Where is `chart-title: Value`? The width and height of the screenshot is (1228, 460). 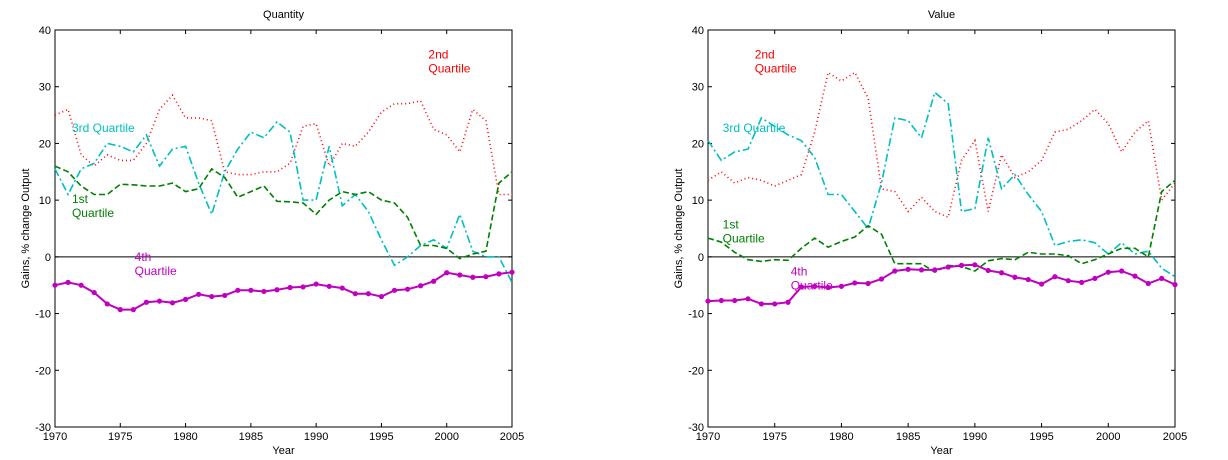
chart-title: Value is located at coordinates (941, 15).